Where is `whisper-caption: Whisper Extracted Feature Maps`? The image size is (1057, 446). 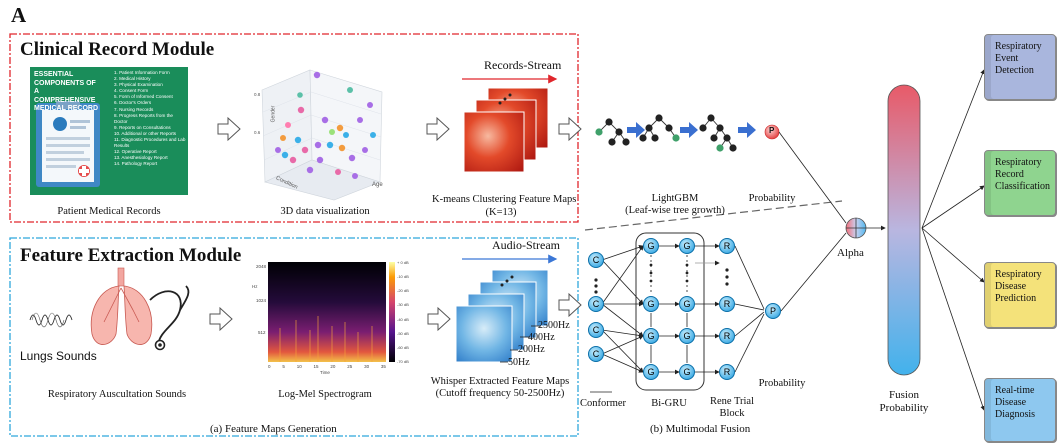 whisper-caption: Whisper Extracted Feature Maps is located at coordinates (500, 381).